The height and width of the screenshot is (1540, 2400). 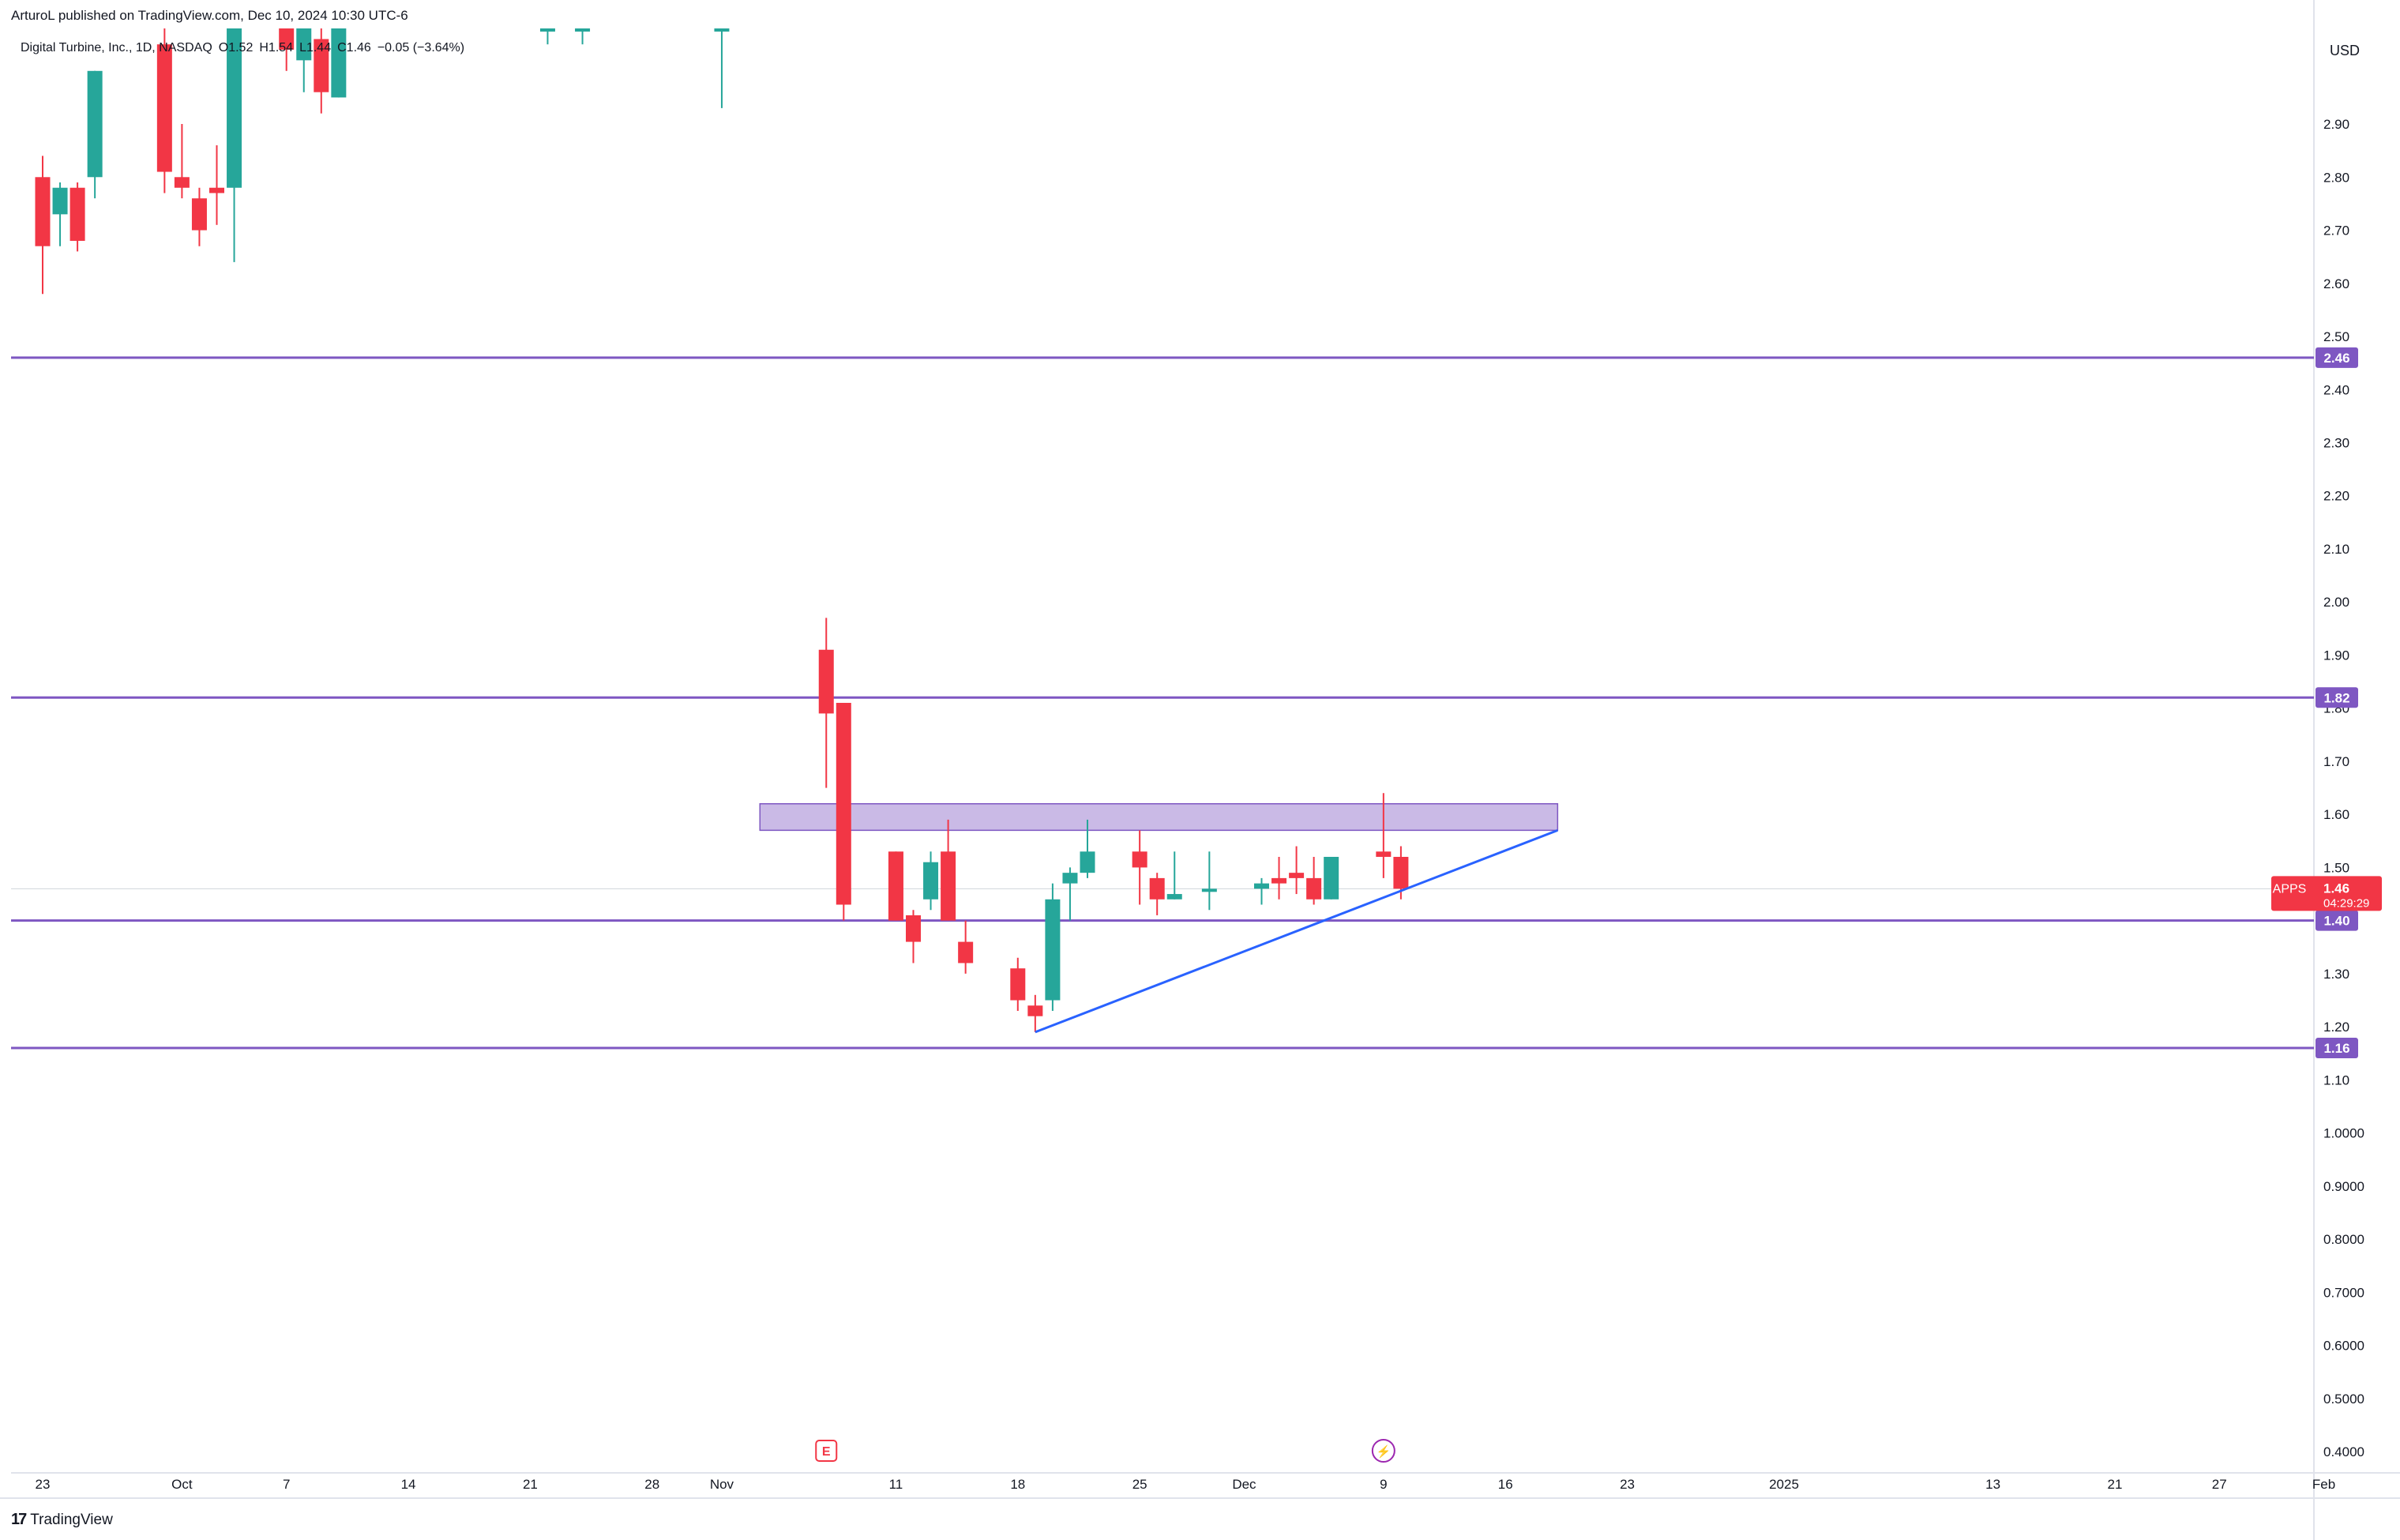 I want to click on y-tick-label: 1.20, so click(x=2336, y=1027).